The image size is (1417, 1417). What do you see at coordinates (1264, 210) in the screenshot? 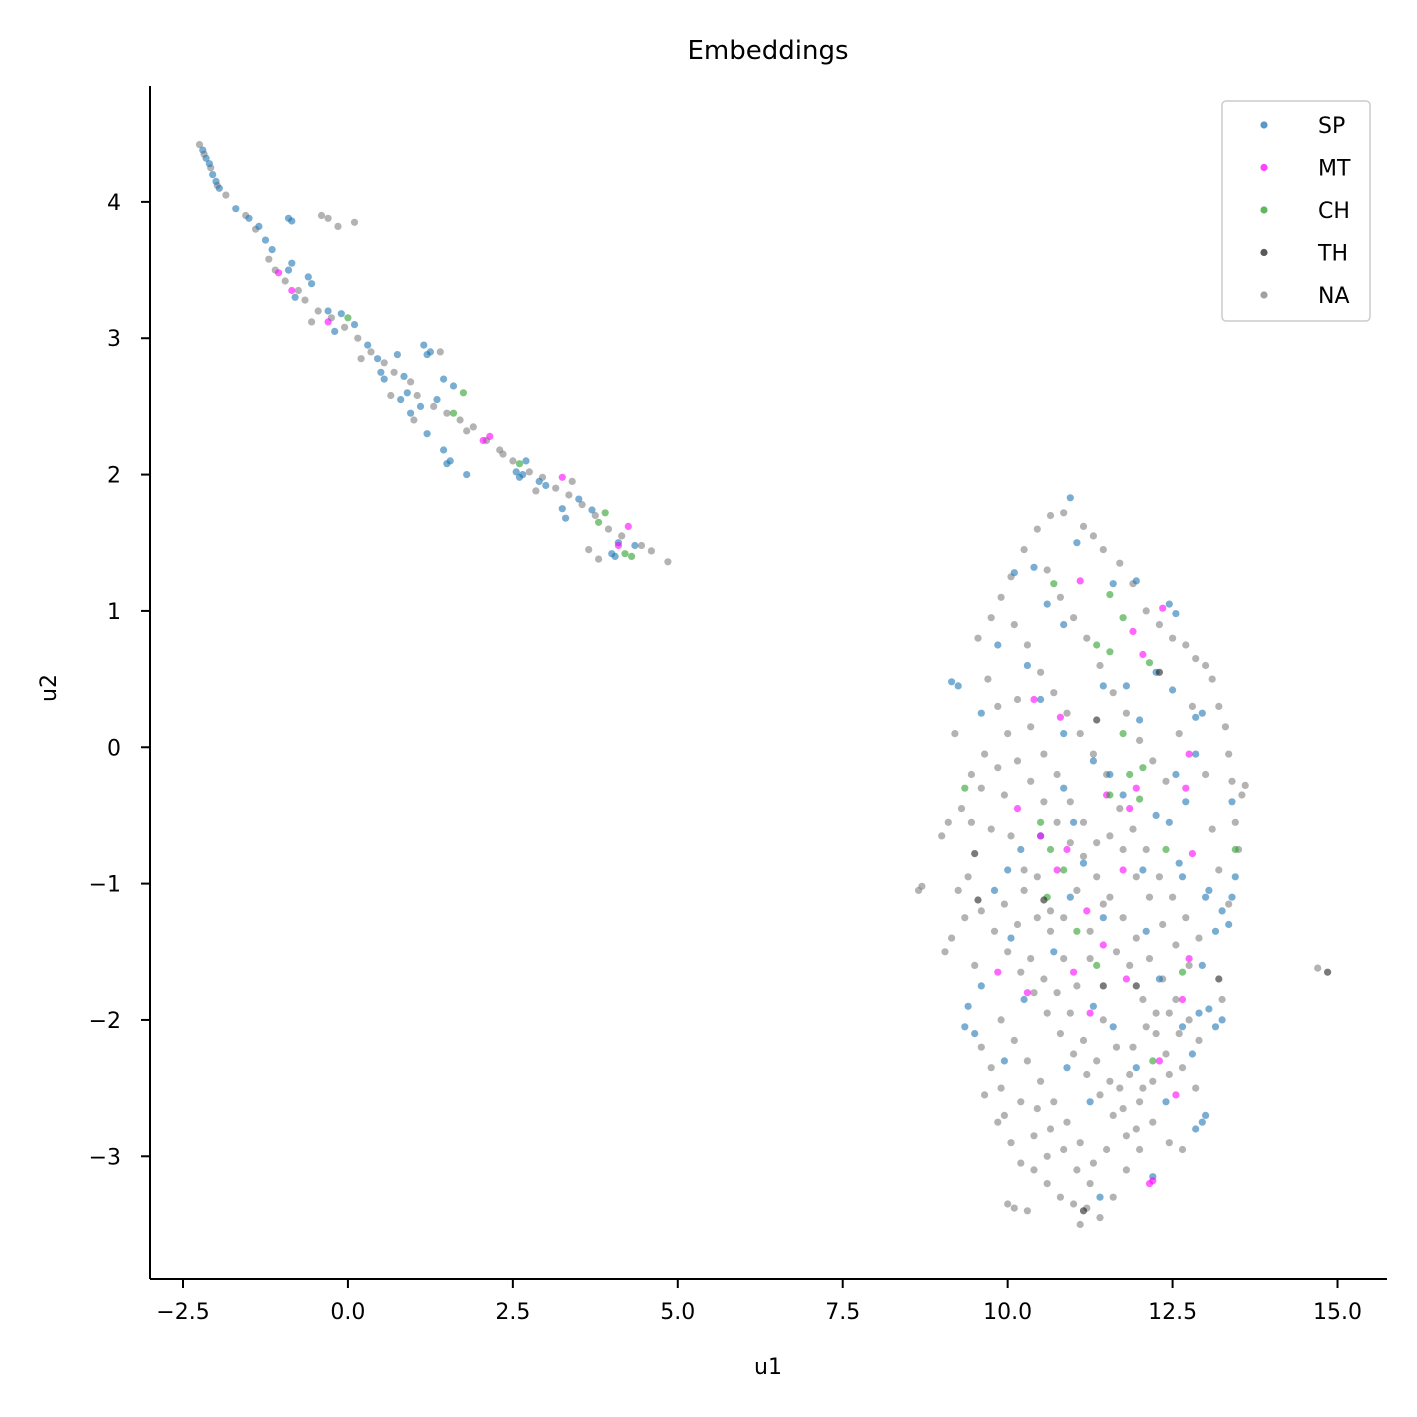
I see `legend-marker-ch` at bounding box center [1264, 210].